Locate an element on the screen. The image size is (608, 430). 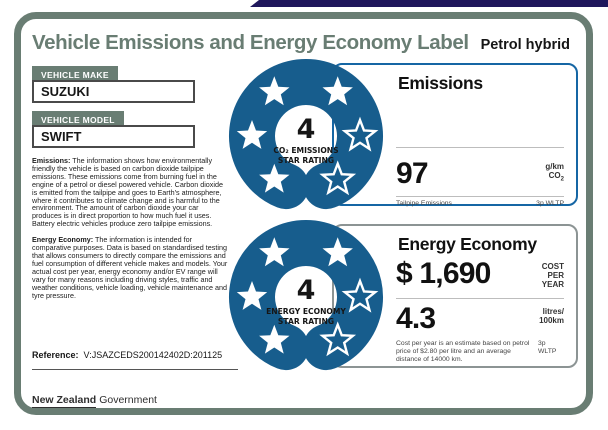
vehicle-model-field: SWIFT is located at coordinates (113, 136).